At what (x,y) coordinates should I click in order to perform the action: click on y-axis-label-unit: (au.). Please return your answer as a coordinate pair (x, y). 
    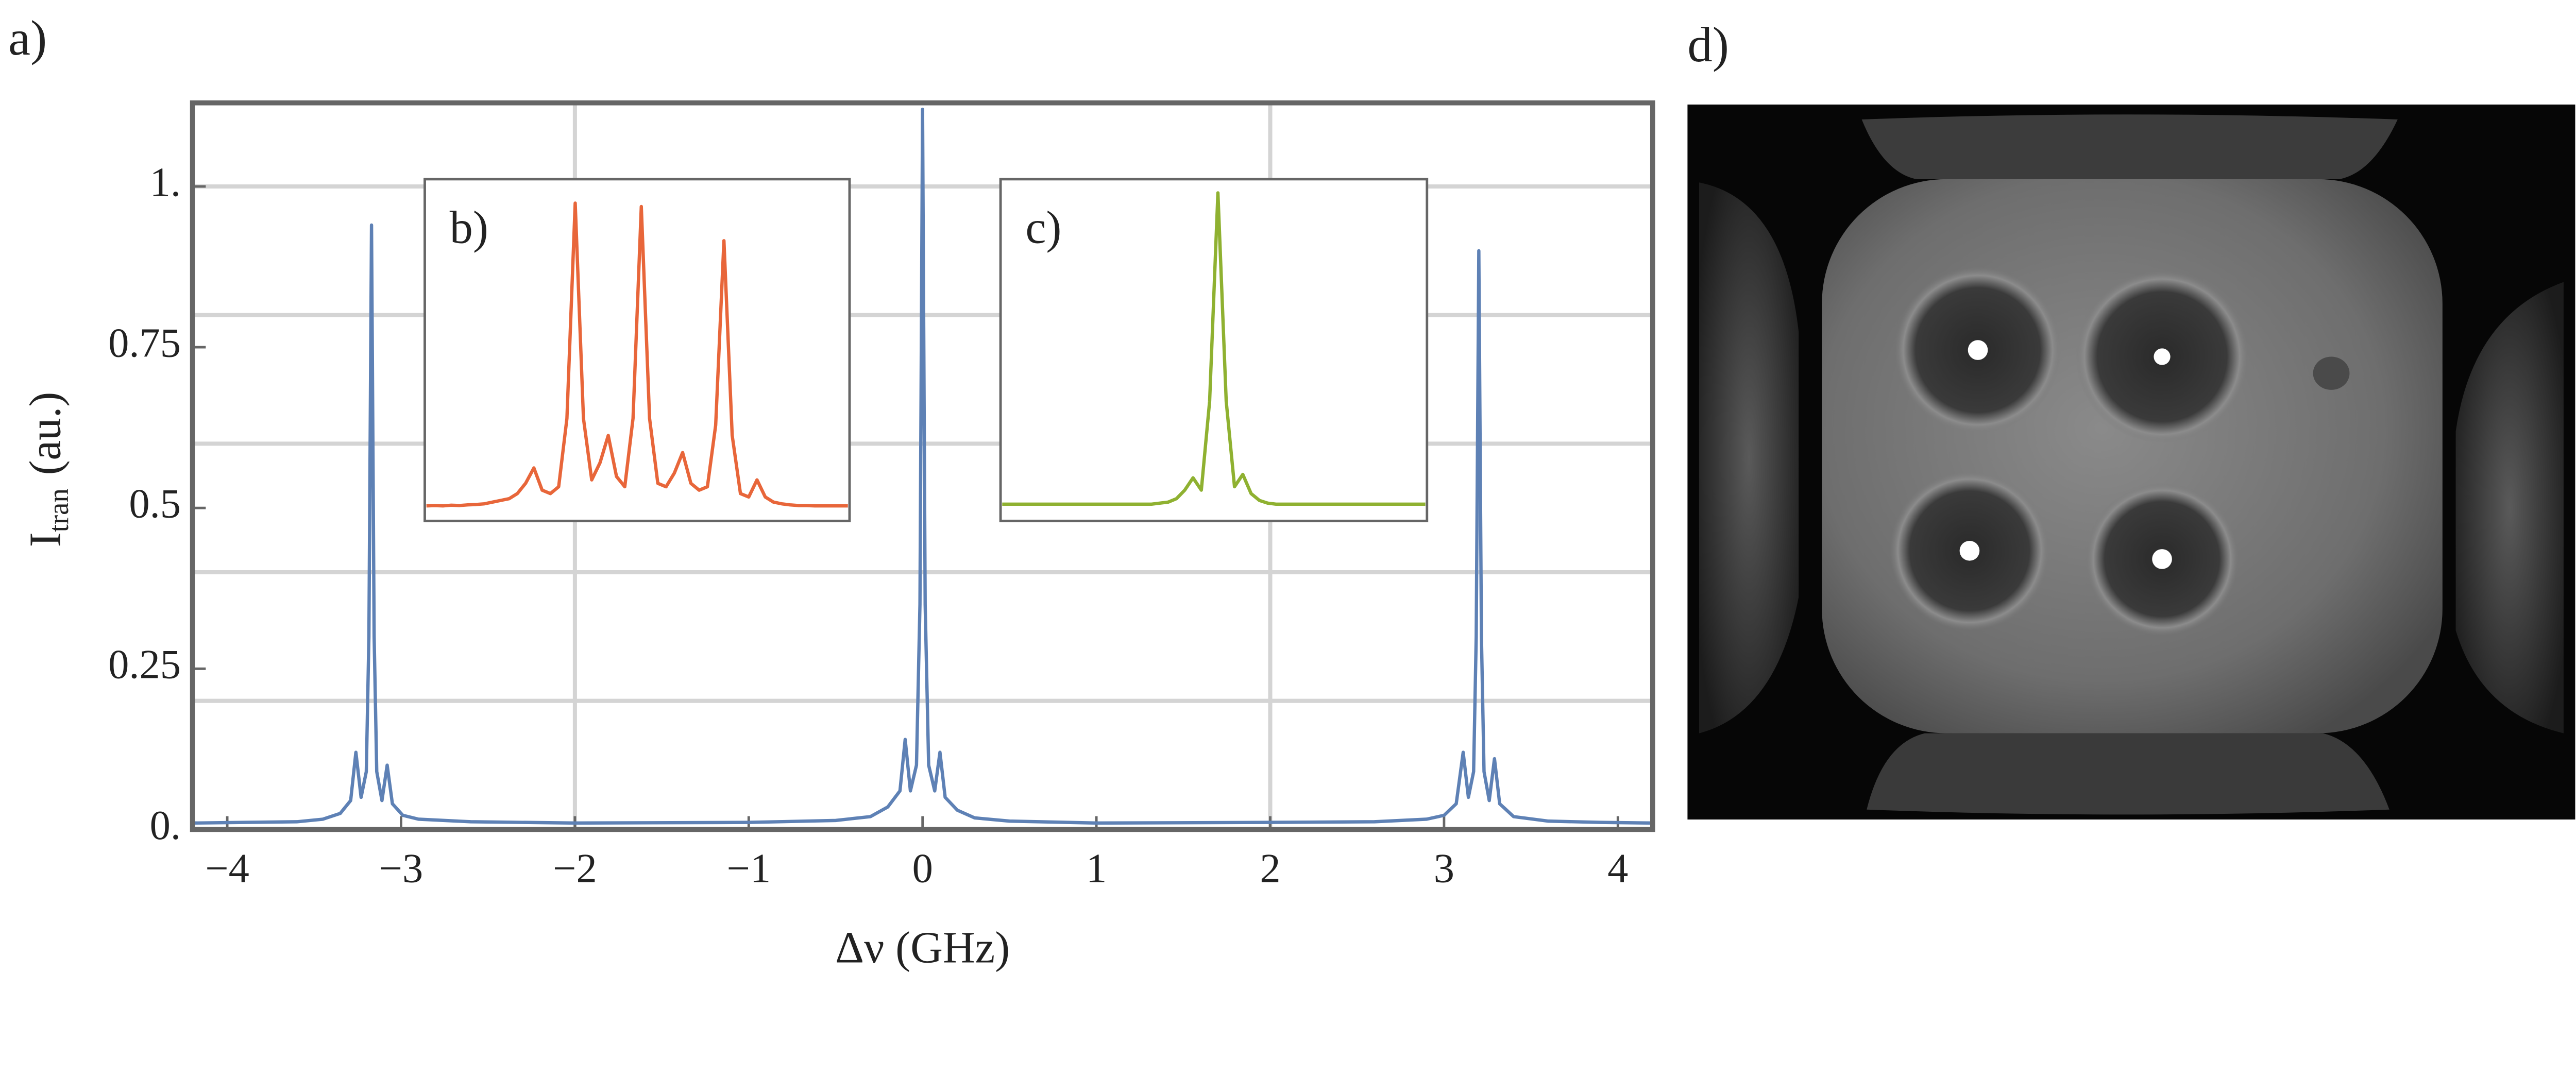
    Looking at the image, I should click on (45, 433).